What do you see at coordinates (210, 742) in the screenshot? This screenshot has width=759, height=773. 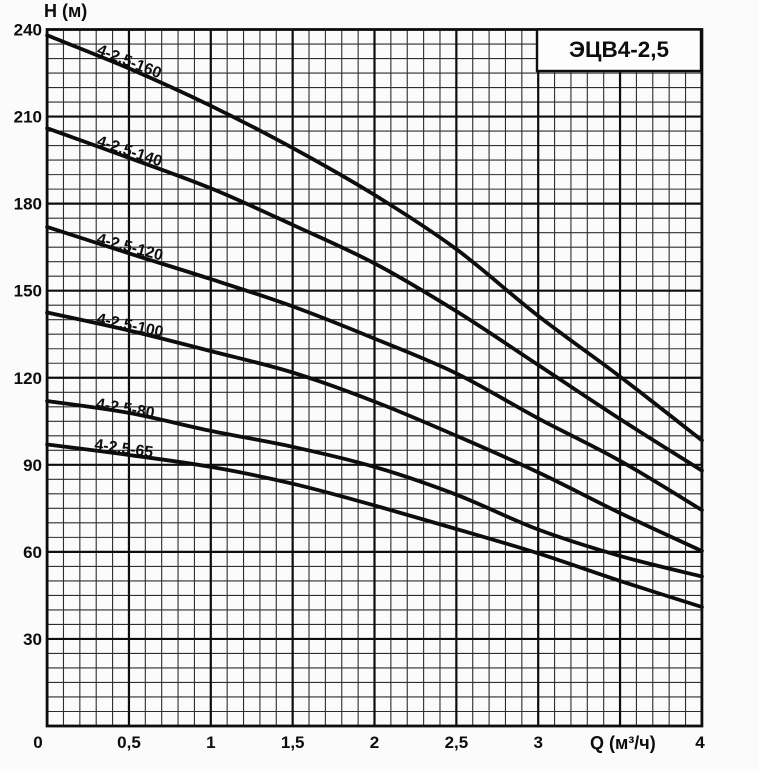 I see `svg-text: 1` at bounding box center [210, 742].